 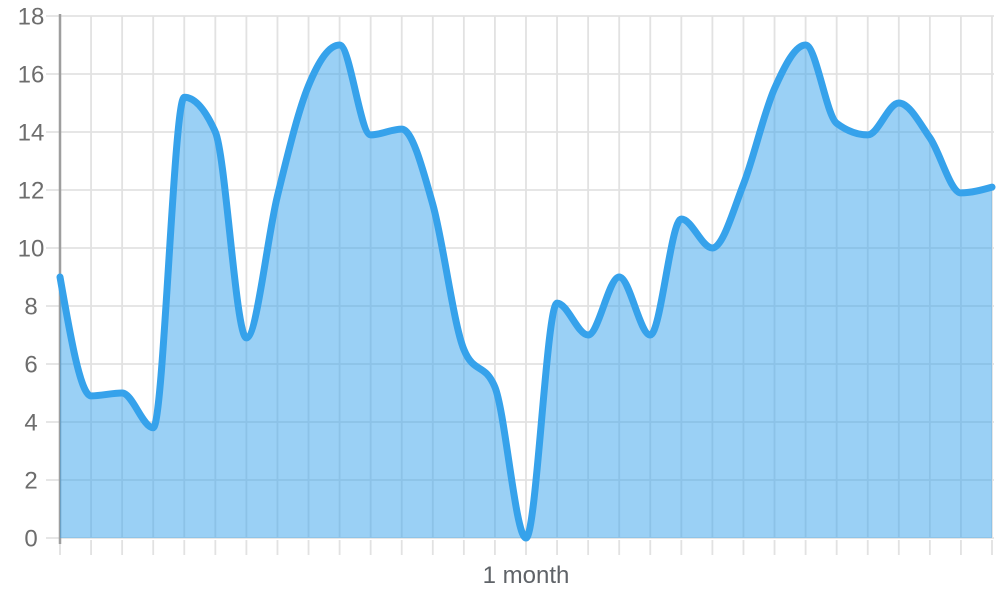 What do you see at coordinates (30, 422) in the screenshot?
I see `y-tick-label: 4` at bounding box center [30, 422].